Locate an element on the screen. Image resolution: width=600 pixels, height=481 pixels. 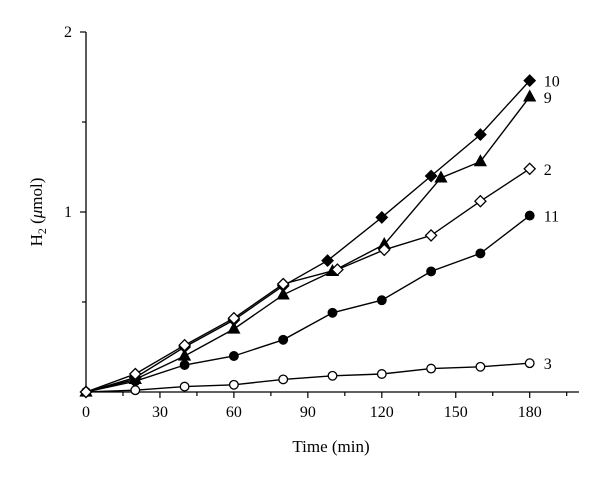
y-tick-label: 1 is located at coordinates (68, 212).